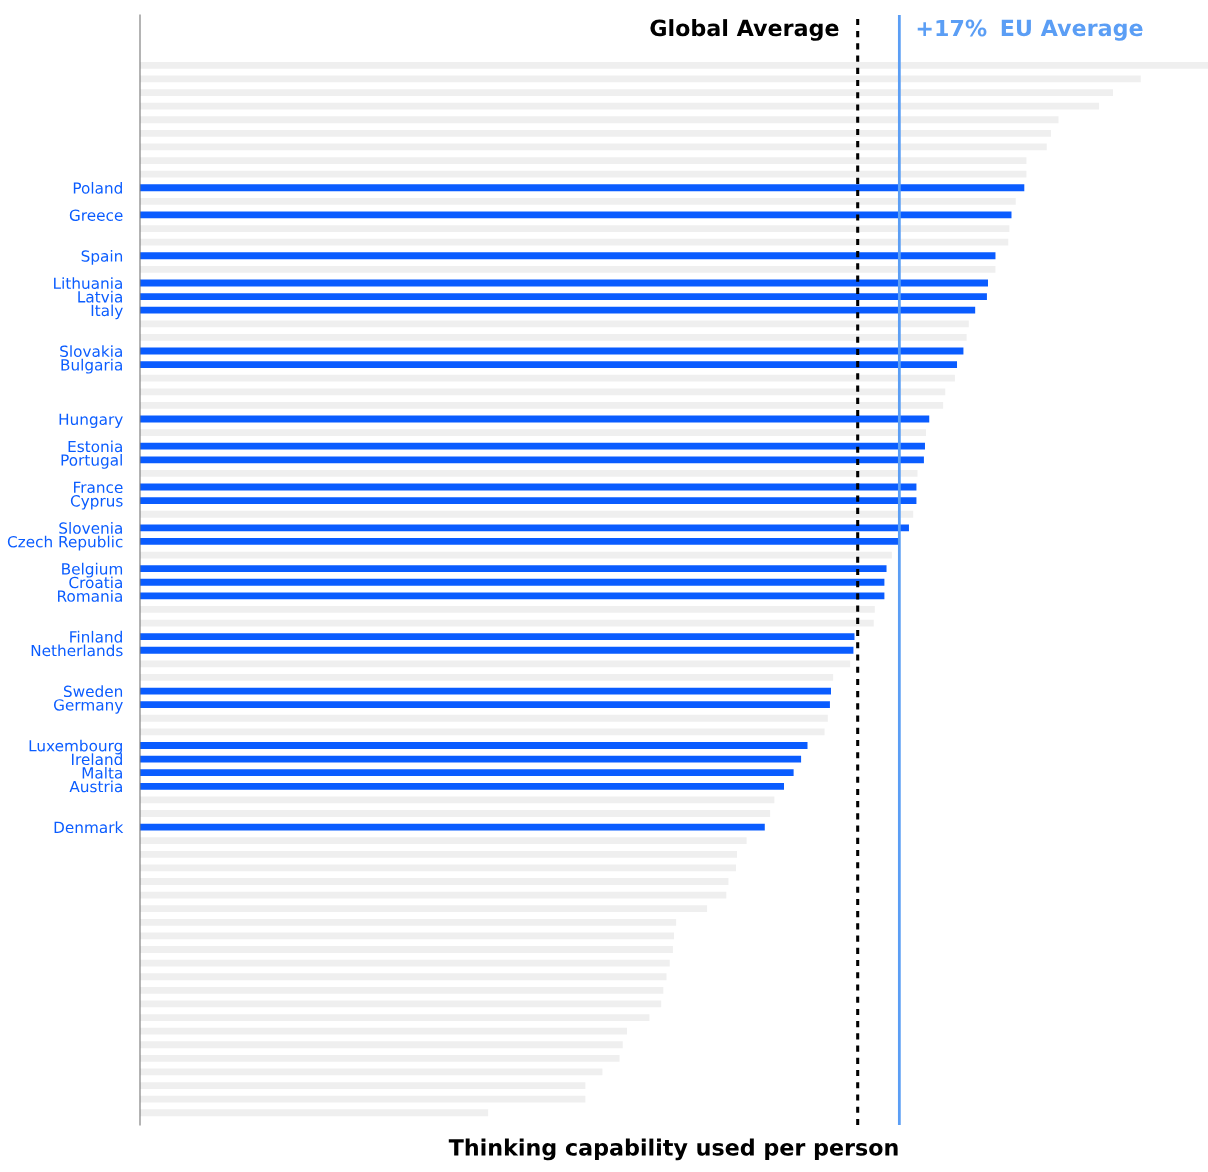 This screenshot has height=1172, width=1208. Describe the element at coordinates (88, 706) in the screenshot. I see `y-tick-label: Germany` at that location.